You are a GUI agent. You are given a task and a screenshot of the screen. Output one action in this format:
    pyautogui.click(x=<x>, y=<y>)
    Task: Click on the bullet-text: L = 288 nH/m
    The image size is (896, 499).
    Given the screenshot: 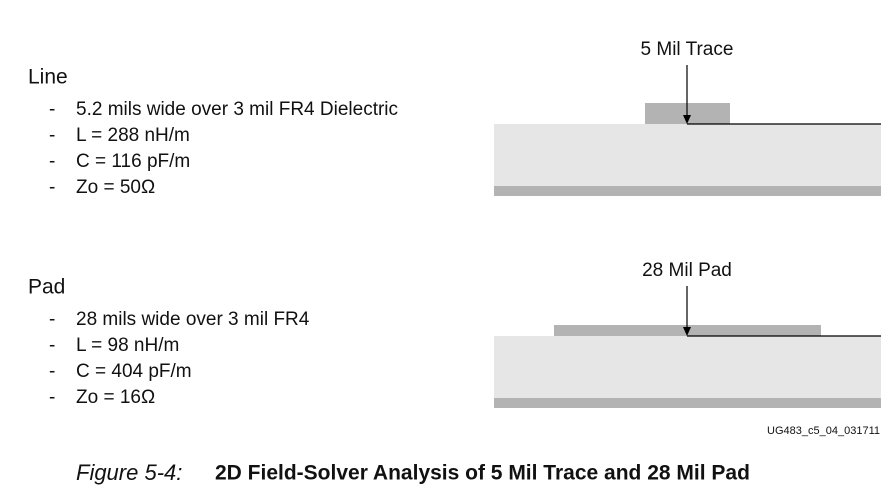 What is the action you would take?
    pyautogui.click(x=133, y=135)
    